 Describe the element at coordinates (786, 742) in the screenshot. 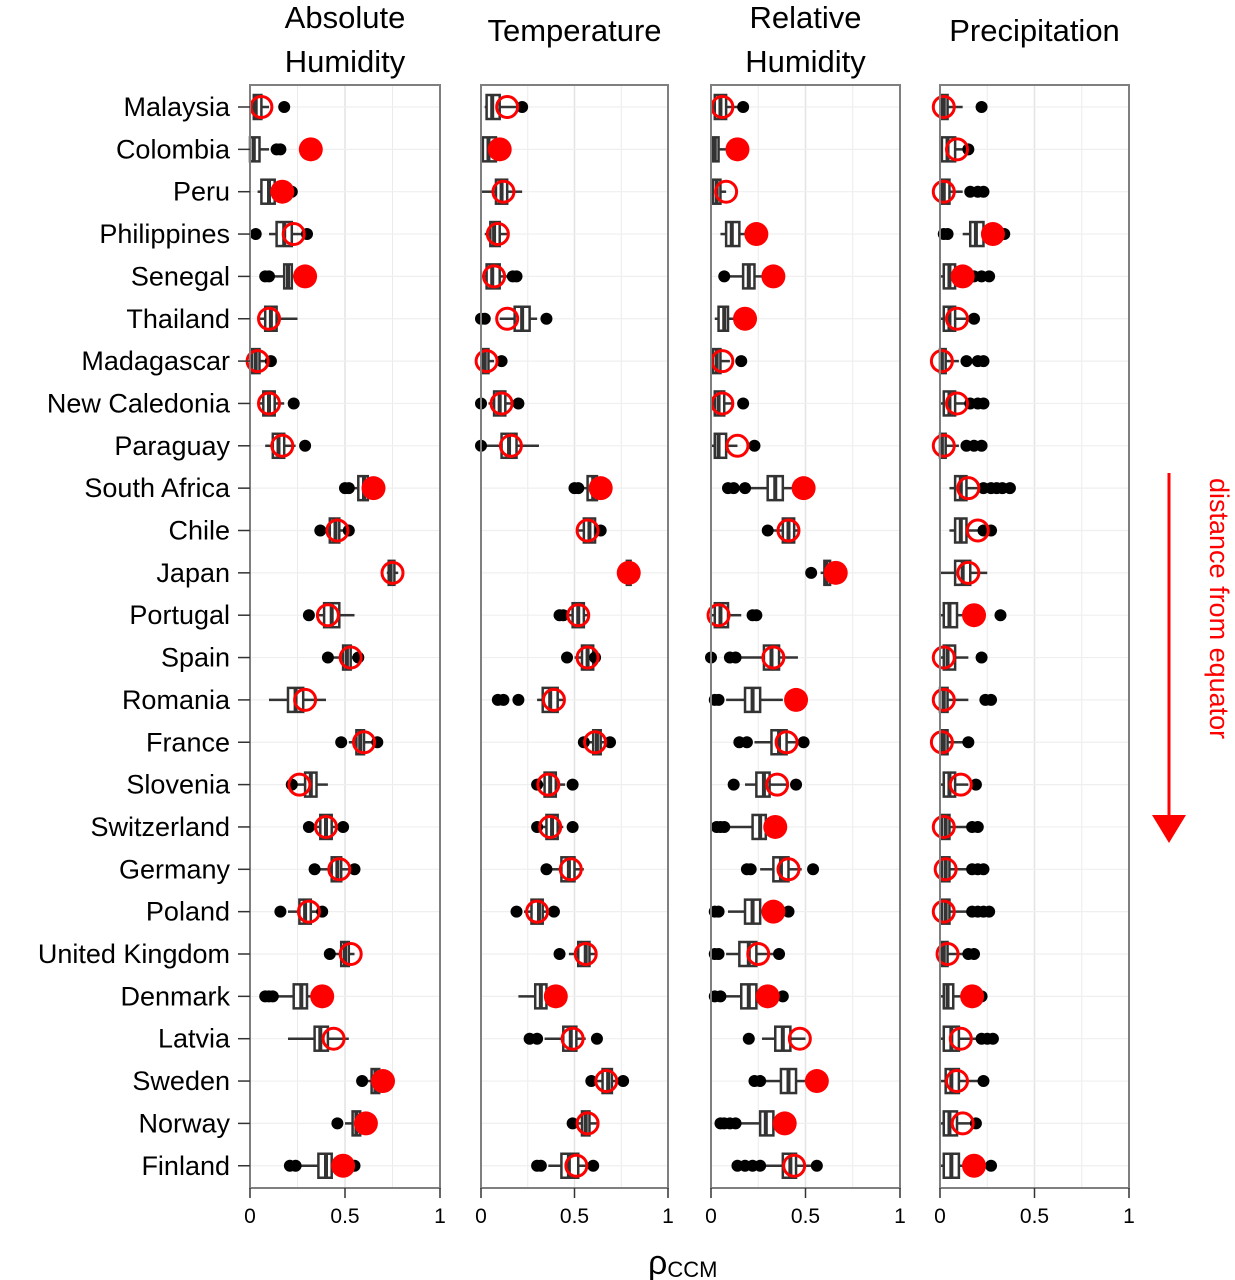

I see `rho-point-relative-humidity-france` at that location.